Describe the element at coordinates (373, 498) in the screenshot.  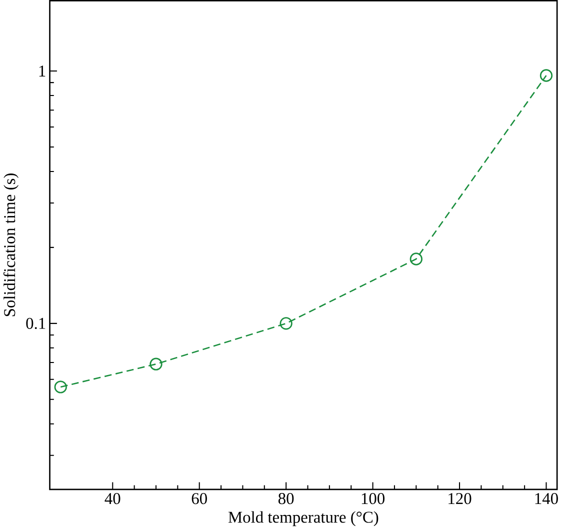
I see `x-tick-label: 100` at that location.